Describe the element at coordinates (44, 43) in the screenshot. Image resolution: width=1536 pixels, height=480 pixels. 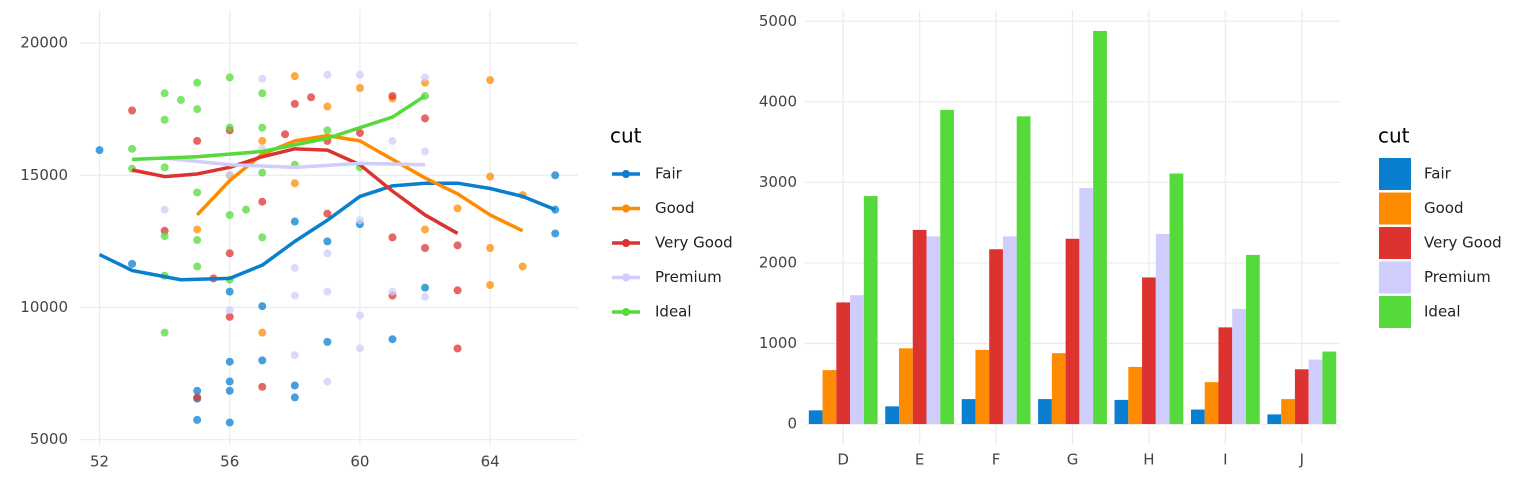
I see `y-tick-label: 20000` at that location.